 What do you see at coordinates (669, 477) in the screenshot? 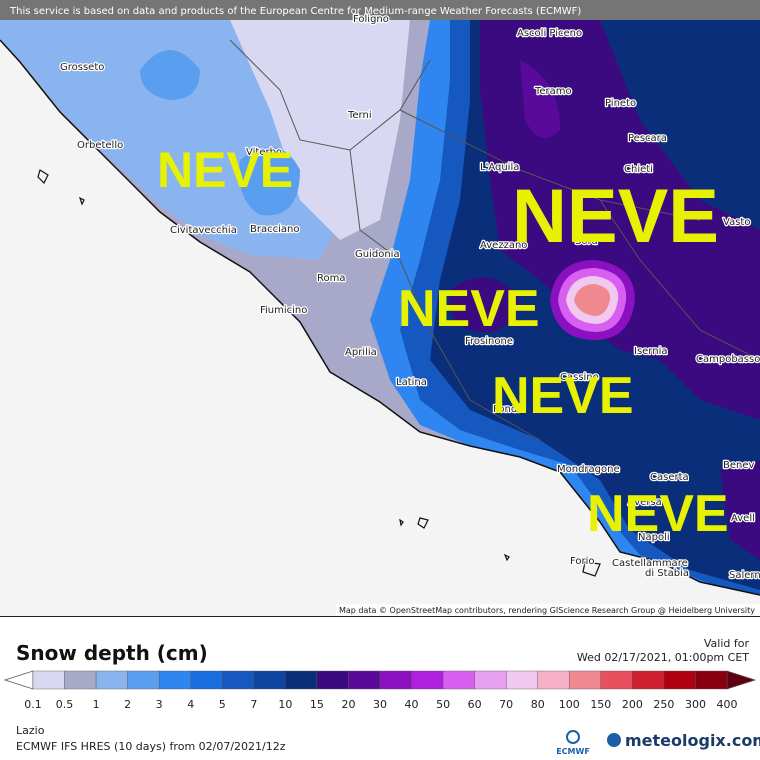
I see `city-label: Caserta` at bounding box center [669, 477].